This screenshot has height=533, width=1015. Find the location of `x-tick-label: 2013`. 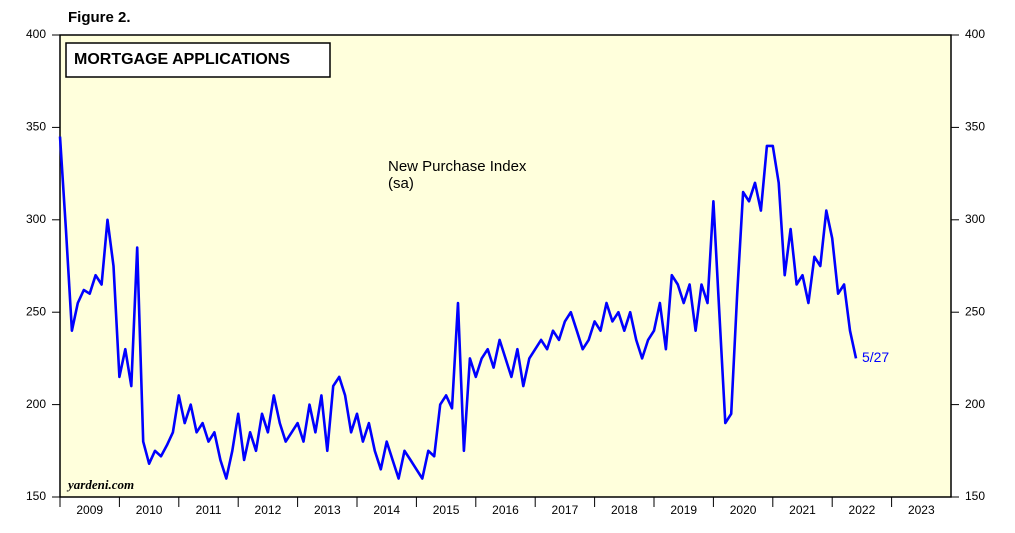

x-tick-label: 2013 is located at coordinates (327, 510).